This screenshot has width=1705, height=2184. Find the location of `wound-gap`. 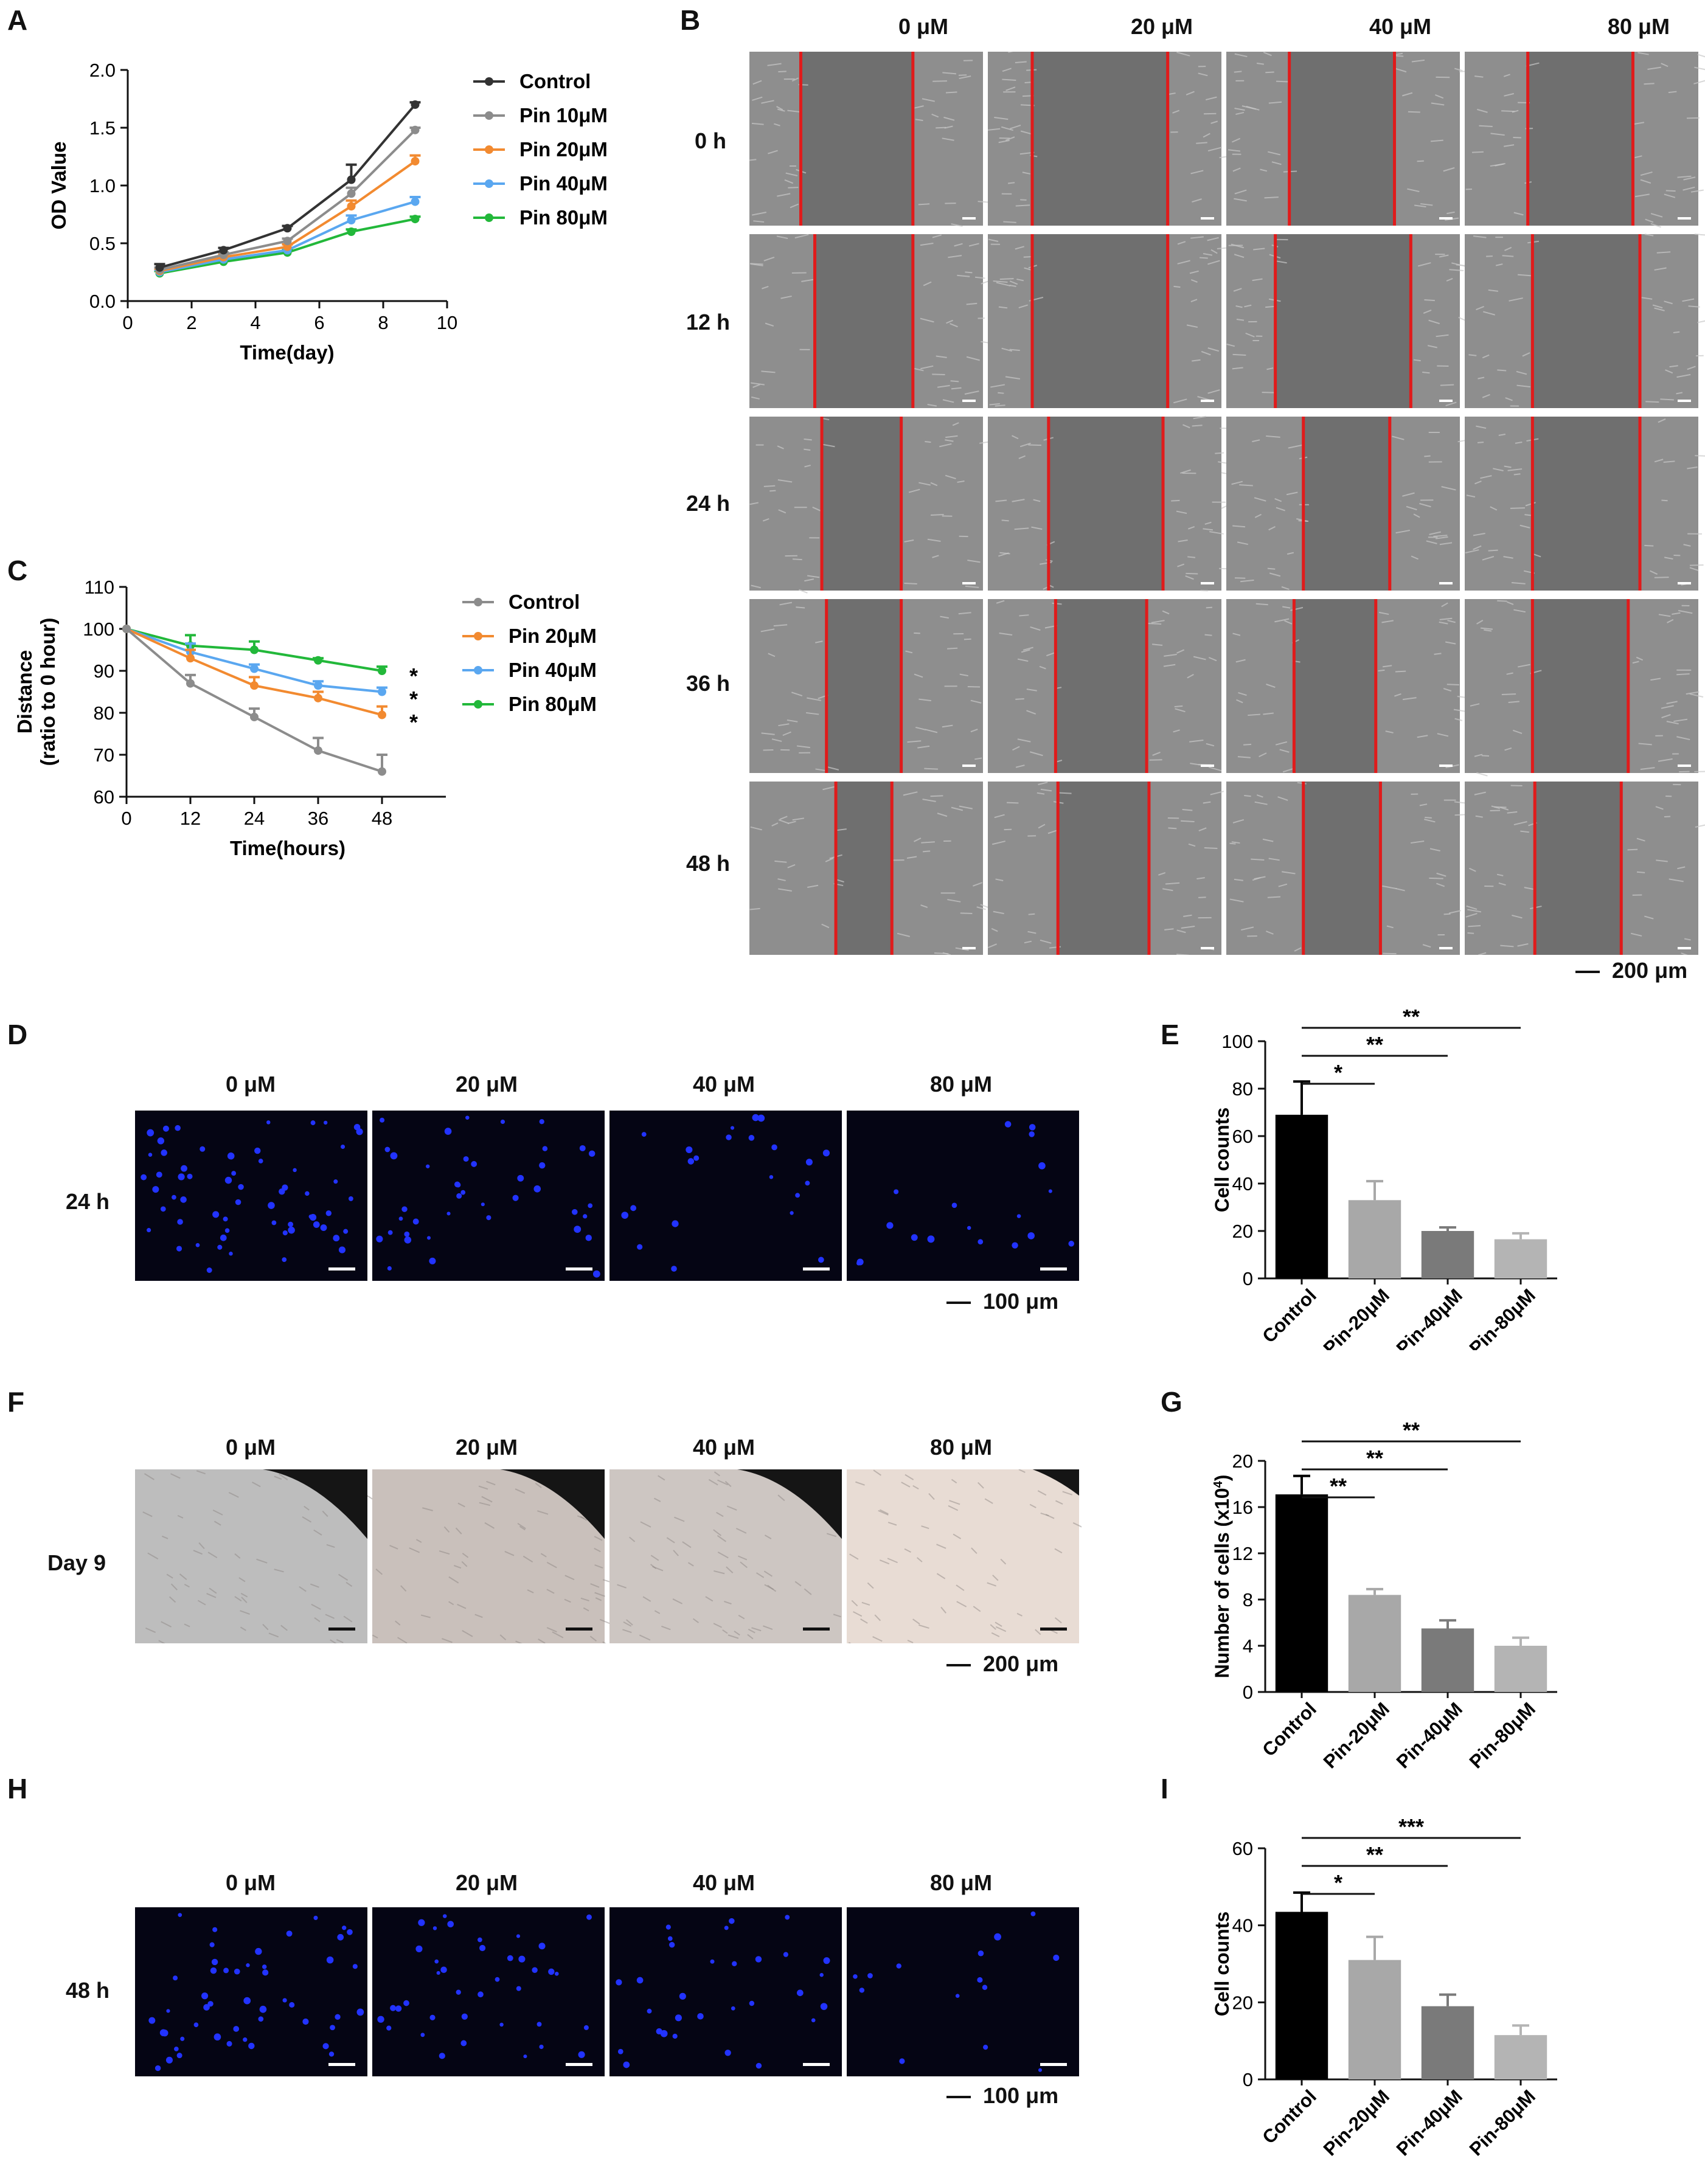

wound-gap is located at coordinates (1101, 686).